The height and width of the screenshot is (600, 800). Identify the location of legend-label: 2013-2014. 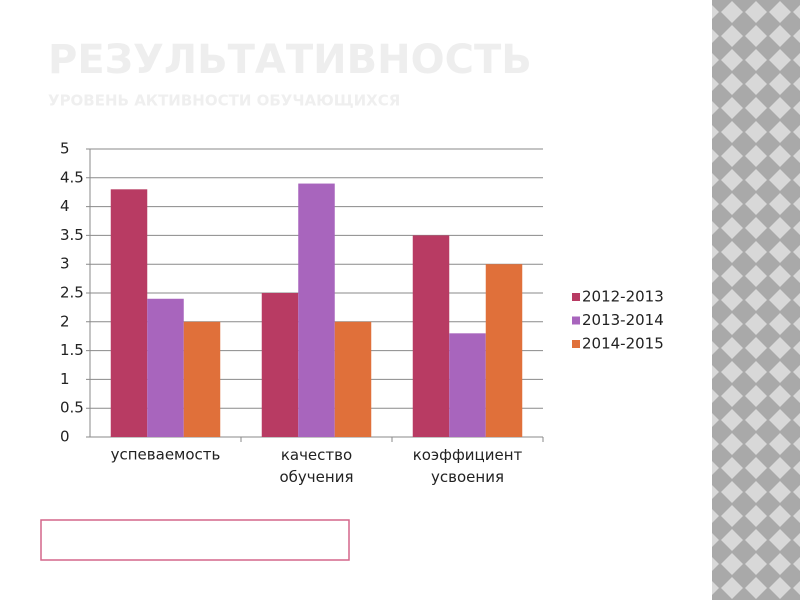
(623, 320).